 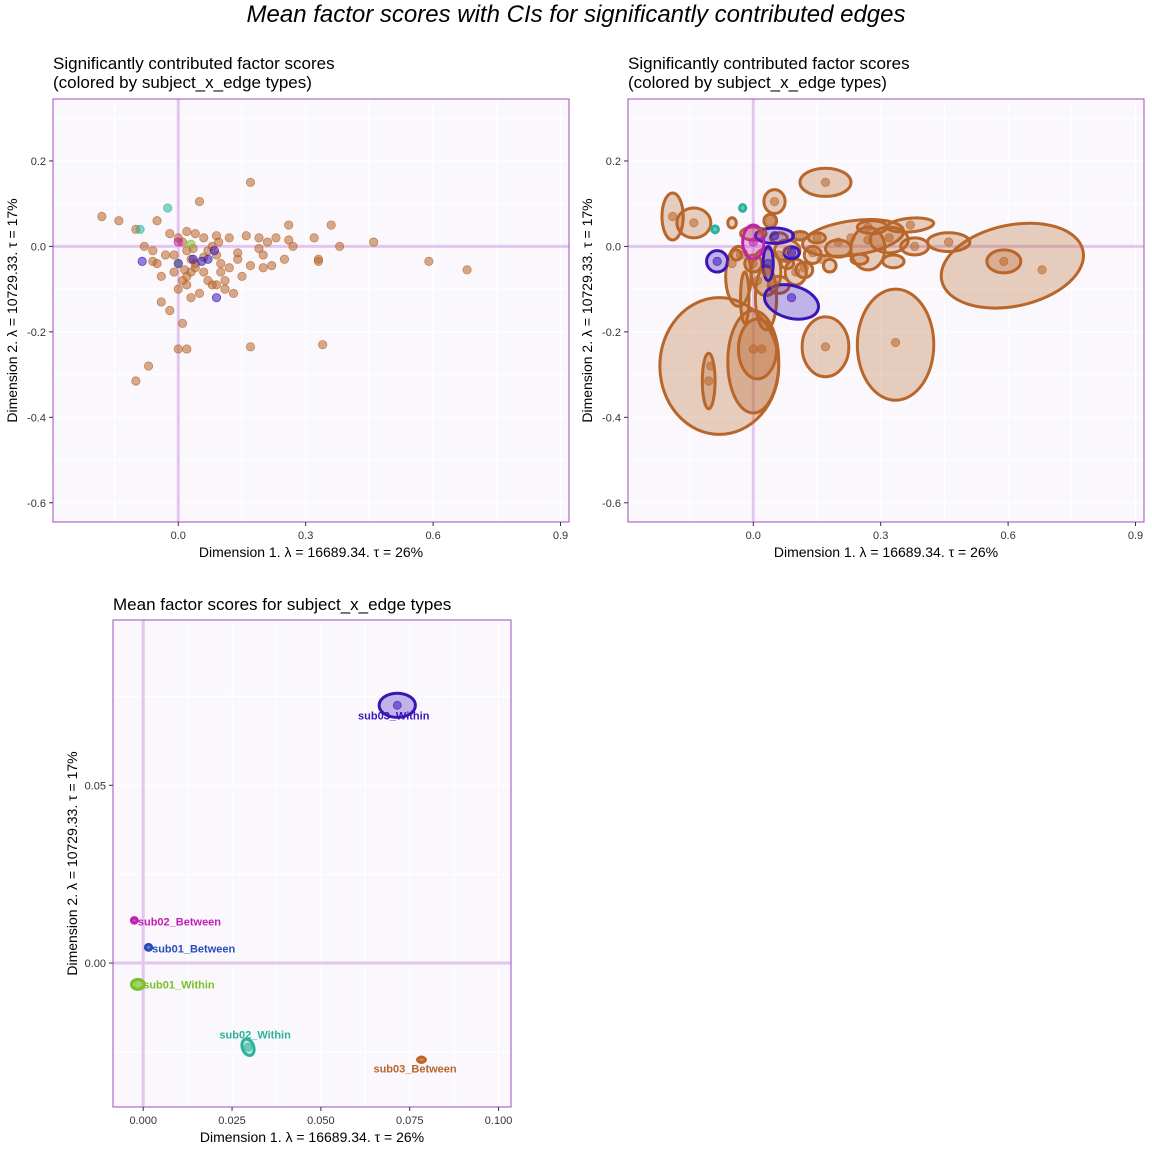 What do you see at coordinates (179, 923) in the screenshot?
I see `point-label: sub02_Between` at bounding box center [179, 923].